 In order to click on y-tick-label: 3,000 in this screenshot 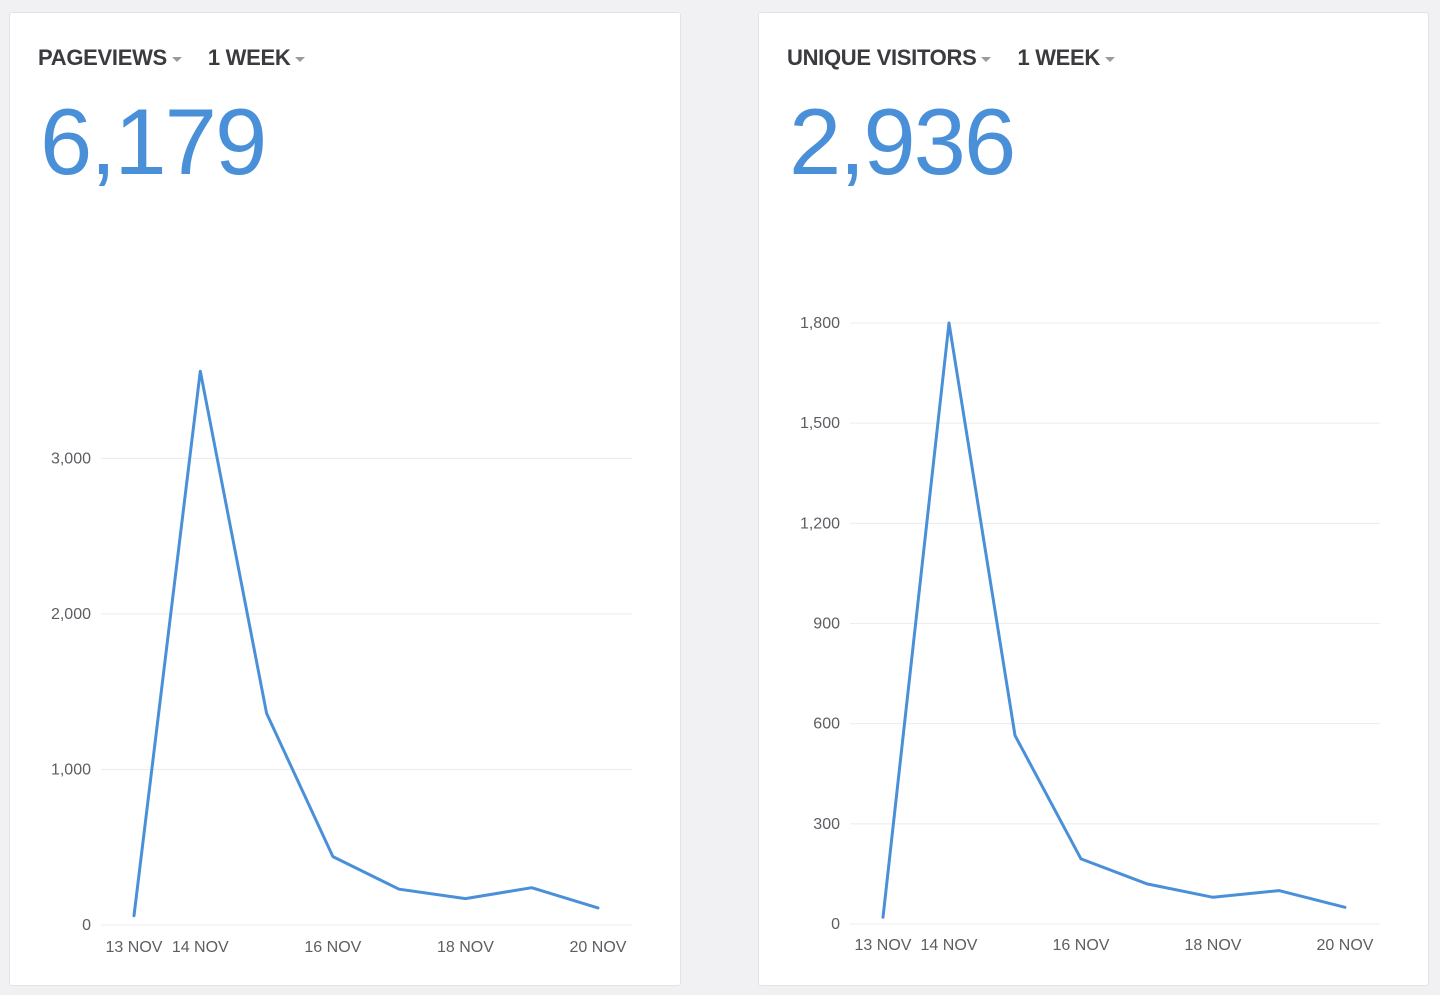, I will do `click(71, 458)`.